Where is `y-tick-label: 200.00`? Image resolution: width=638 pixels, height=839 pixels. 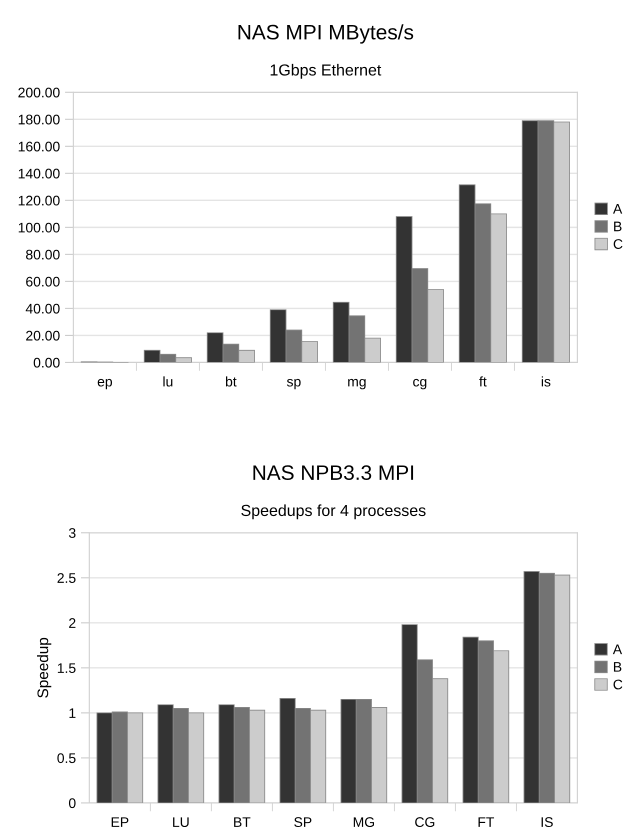 y-tick-label: 200.00 is located at coordinates (39, 93).